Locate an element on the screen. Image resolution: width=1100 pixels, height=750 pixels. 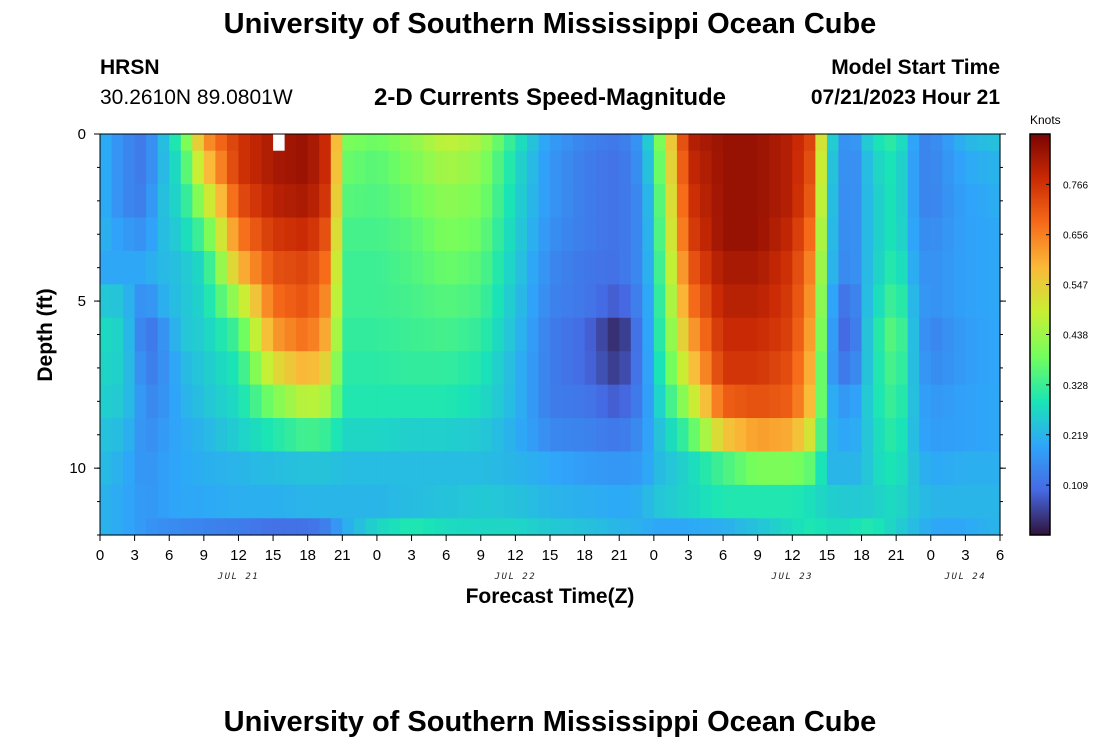
station-coordinates: 30.2610N 89.0801W is located at coordinates (196, 97).